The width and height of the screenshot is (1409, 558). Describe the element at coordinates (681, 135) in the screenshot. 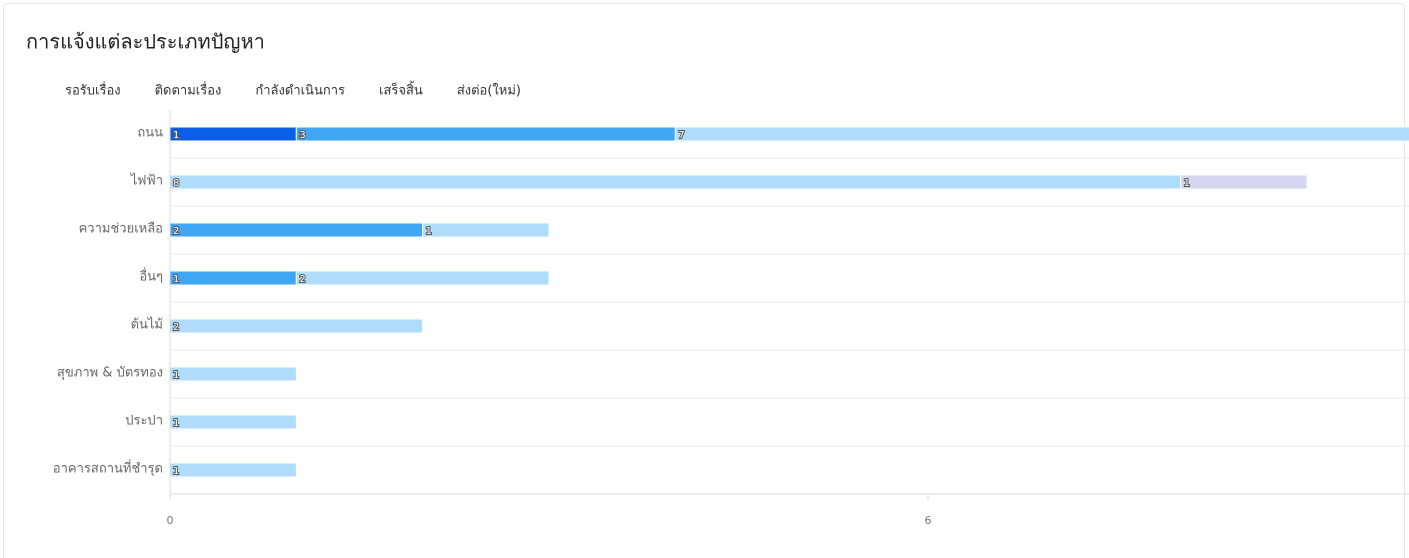

I see `value-label: 7` at that location.